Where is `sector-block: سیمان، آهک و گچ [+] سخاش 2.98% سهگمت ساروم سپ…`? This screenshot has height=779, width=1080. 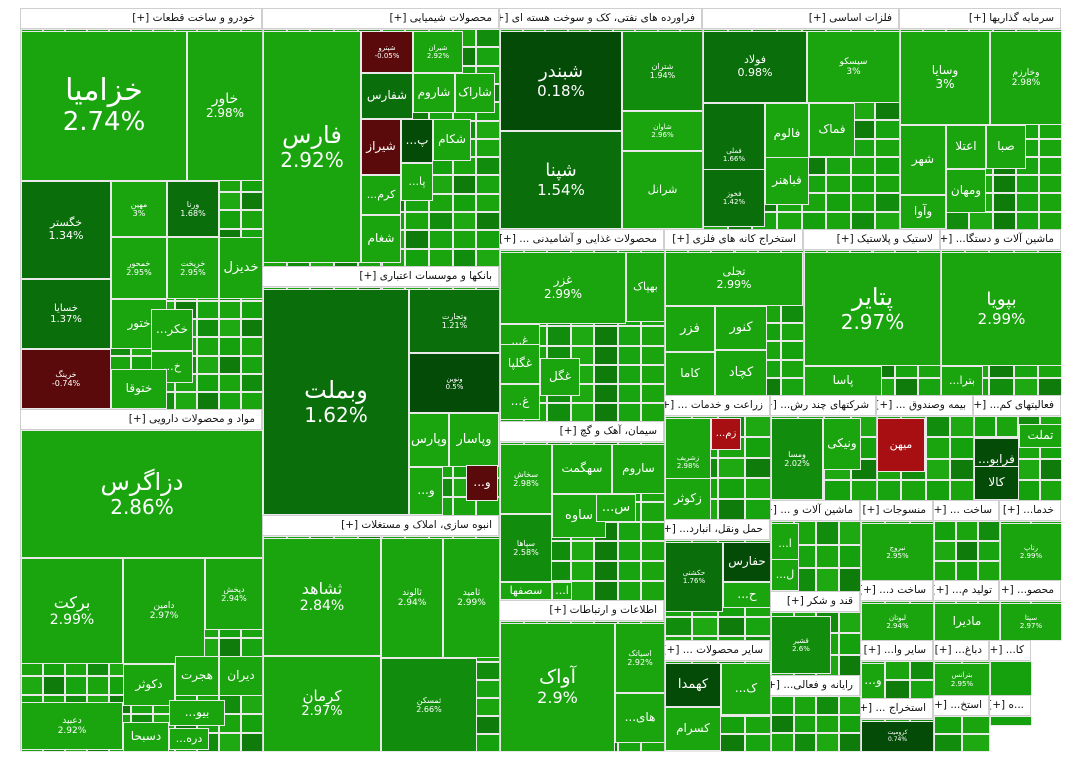
sector-block: سیمان، آهک و گچ [+] سخاش 2.98% سهگمت ساروم سپ… is located at coordinates (582, 511).